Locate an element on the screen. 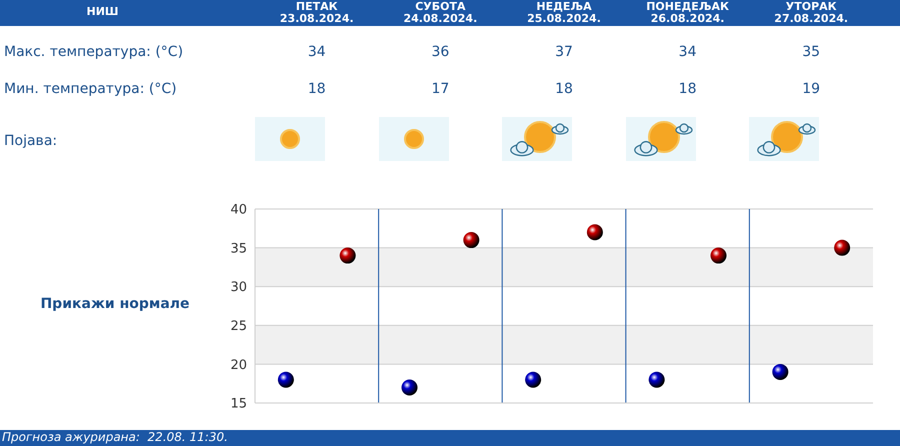 The width and height of the screenshot is (900, 446). data-label: 17 is located at coordinates (440, 89).